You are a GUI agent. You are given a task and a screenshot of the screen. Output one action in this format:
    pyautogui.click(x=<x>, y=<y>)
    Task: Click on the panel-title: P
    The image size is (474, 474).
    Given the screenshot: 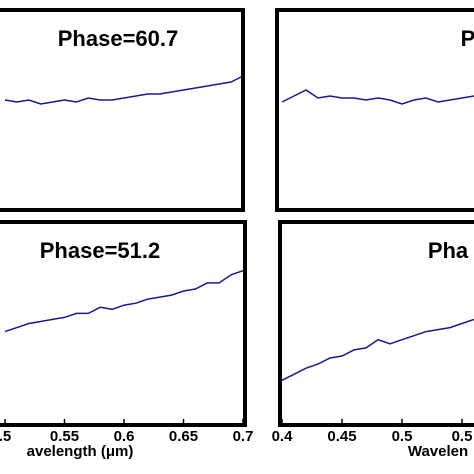 What is the action you would take?
    pyautogui.click(x=467, y=38)
    